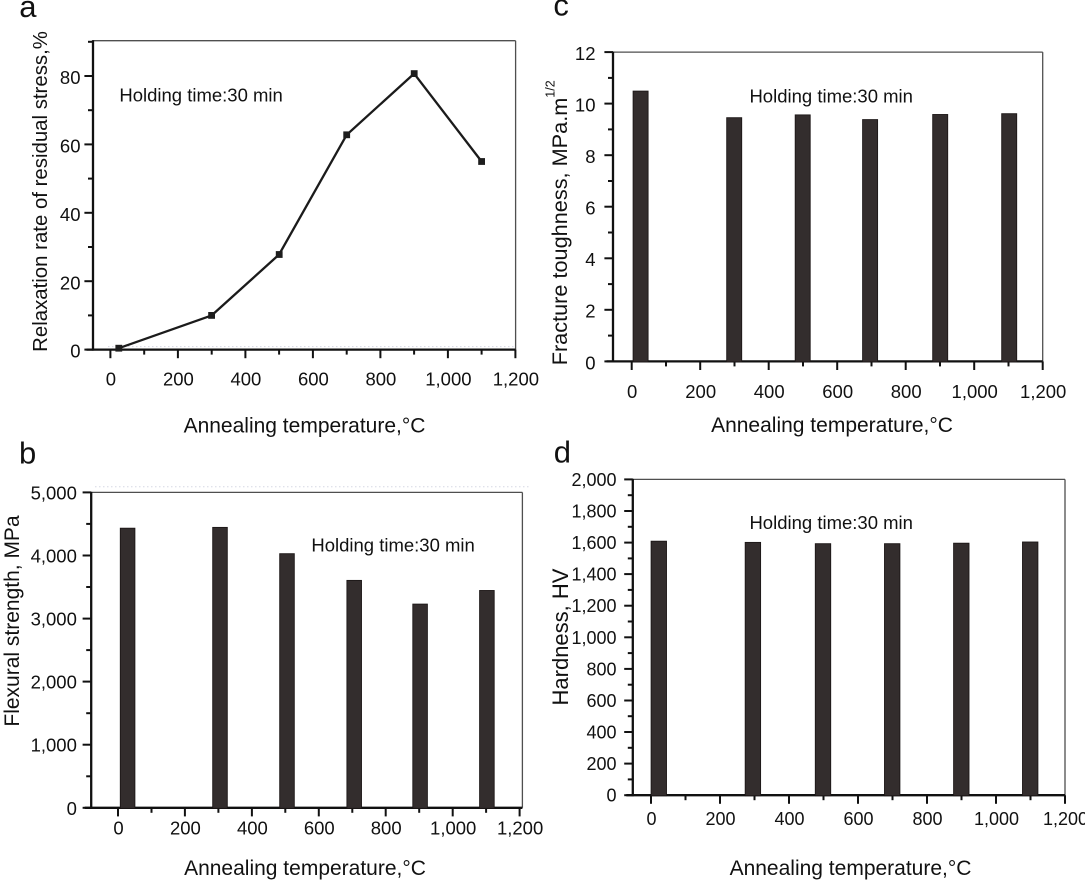 This screenshot has height=884, width=1085. Describe the element at coordinates (590, 311) in the screenshot. I see `svg-text: 2` at that location.